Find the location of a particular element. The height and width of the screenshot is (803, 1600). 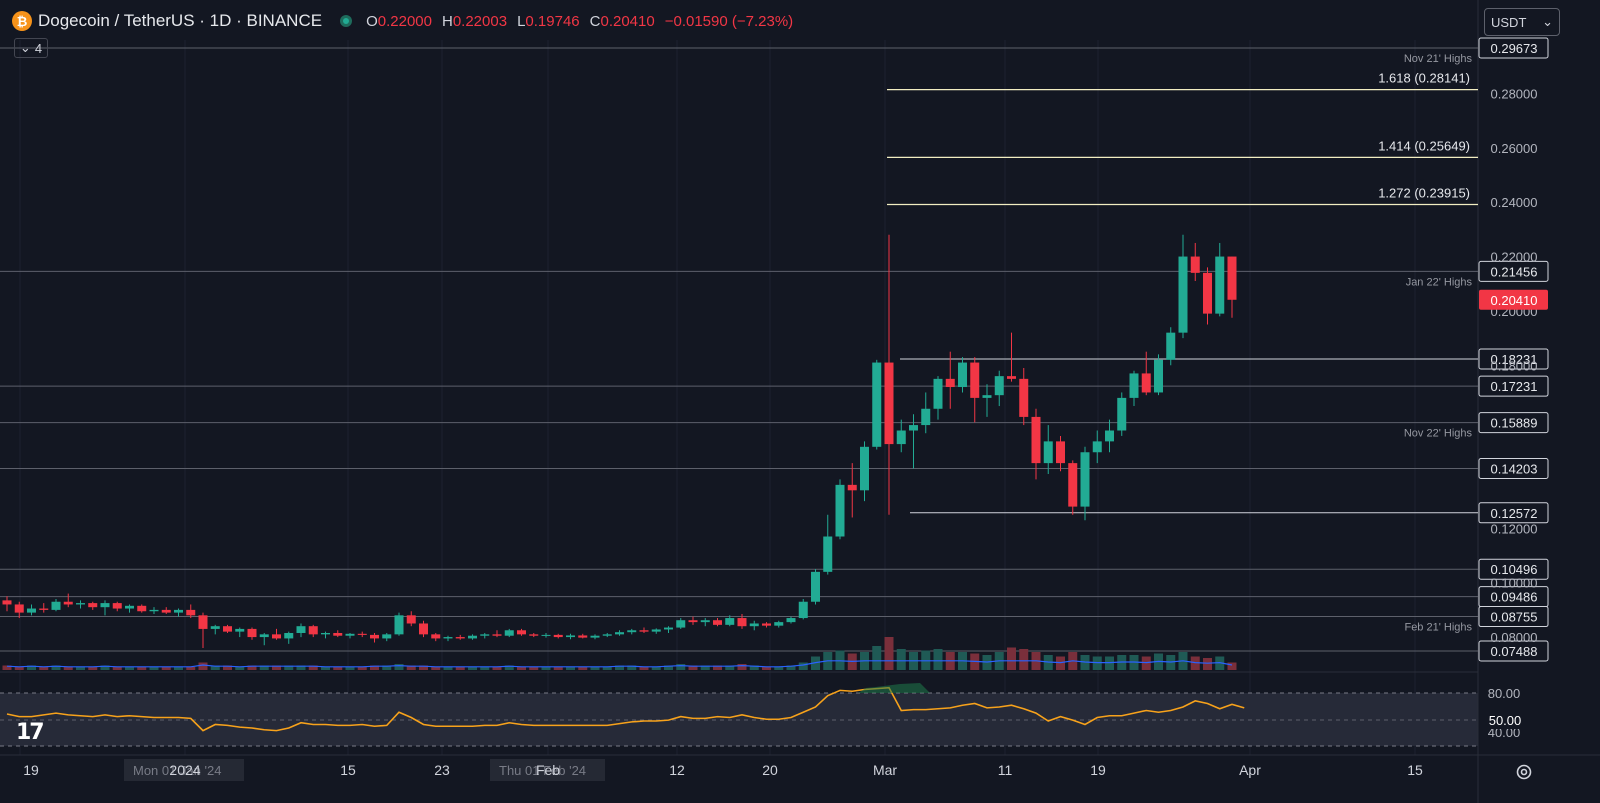

currency-select: USDT ⌄ is located at coordinates (1522, 22).